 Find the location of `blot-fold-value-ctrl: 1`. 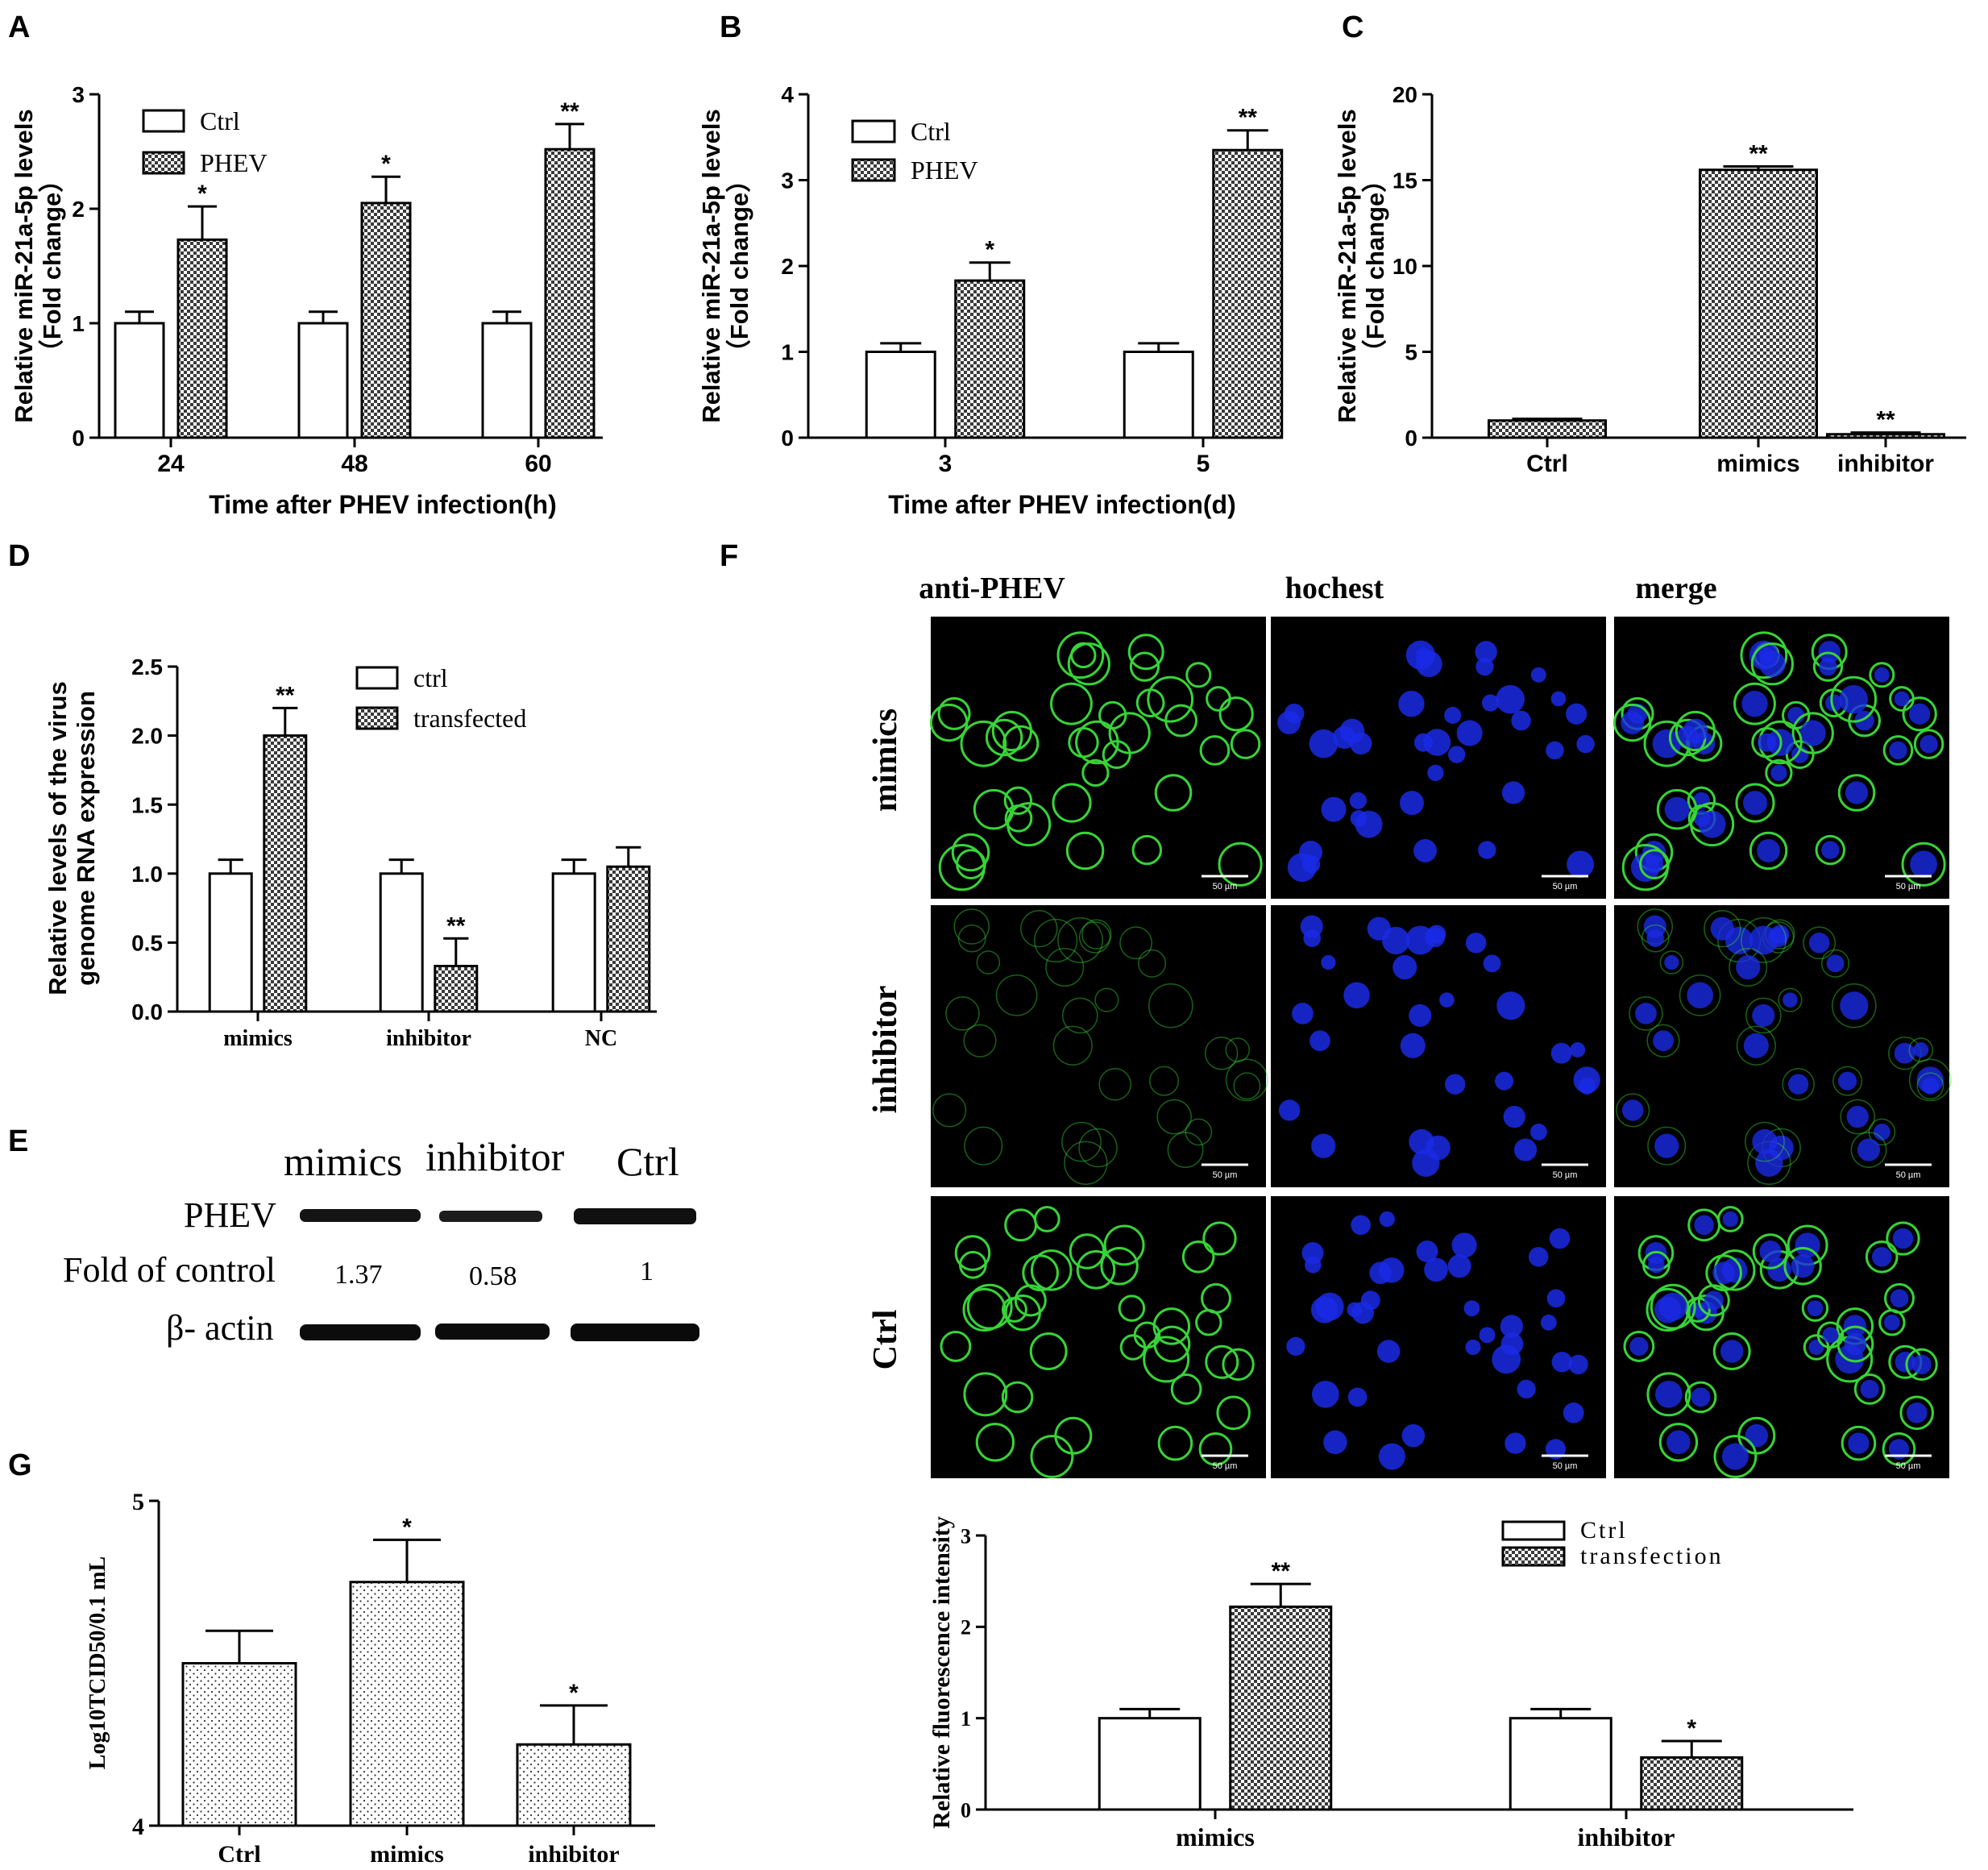

blot-fold-value-ctrl: 1 is located at coordinates (647, 1271).